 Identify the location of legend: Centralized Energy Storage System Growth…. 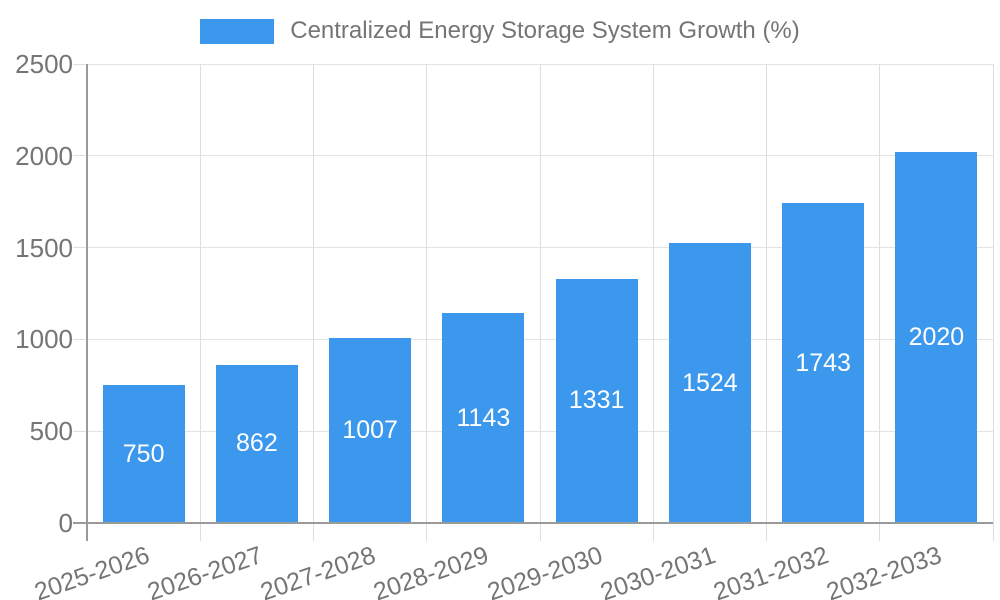
(500, 31).